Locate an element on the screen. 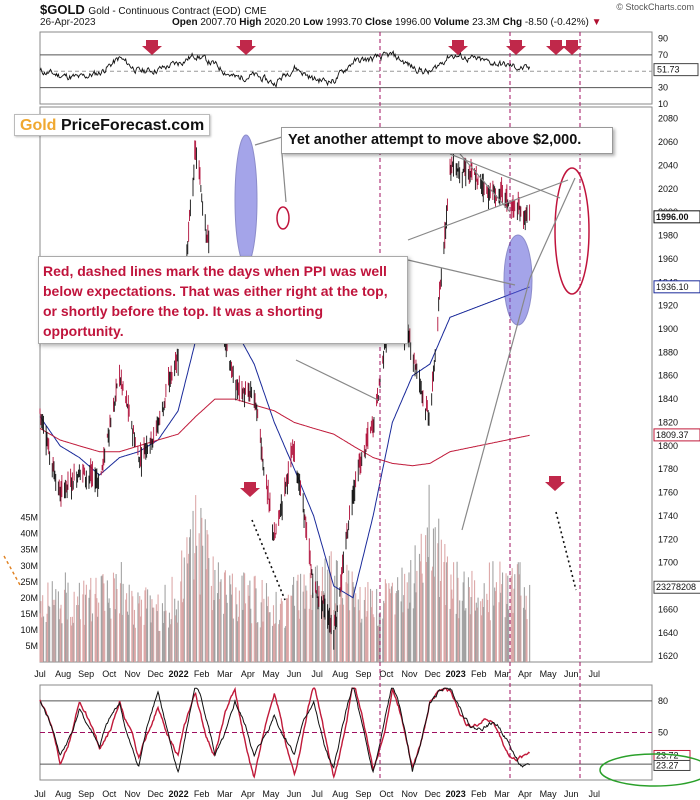 This screenshot has width=700, height=800. x-axis-label-lower: Jul is located at coordinates (40, 794).